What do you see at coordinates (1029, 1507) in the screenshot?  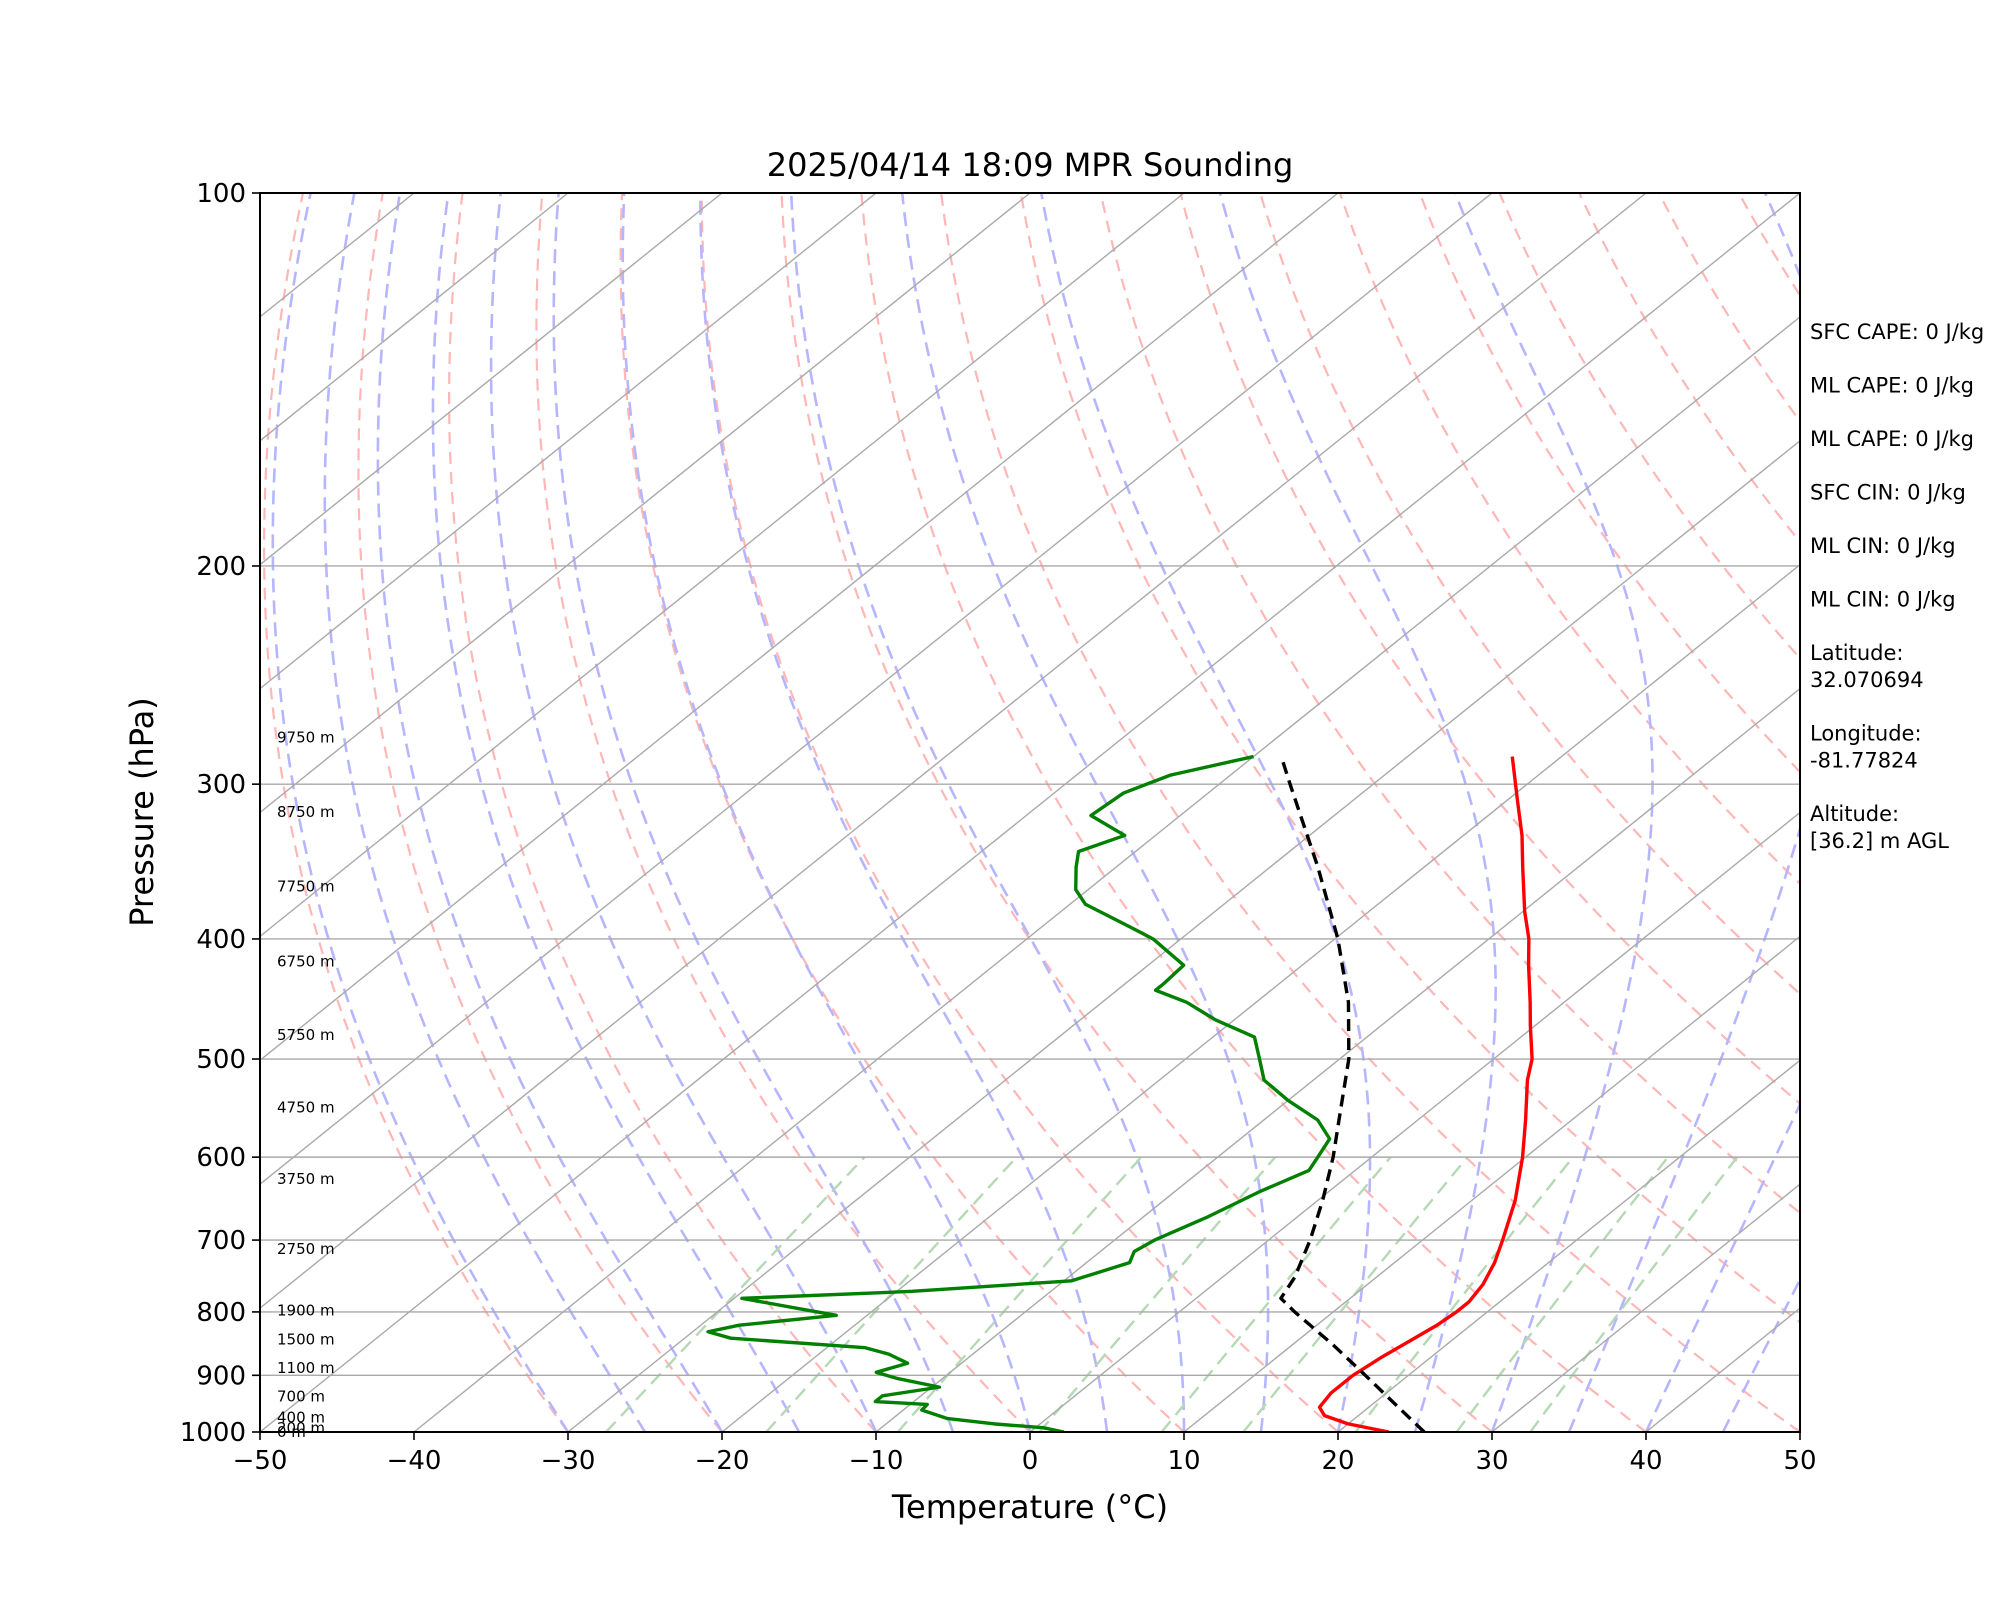 I see `x-axis-label: Temperature (°C)` at bounding box center [1029, 1507].